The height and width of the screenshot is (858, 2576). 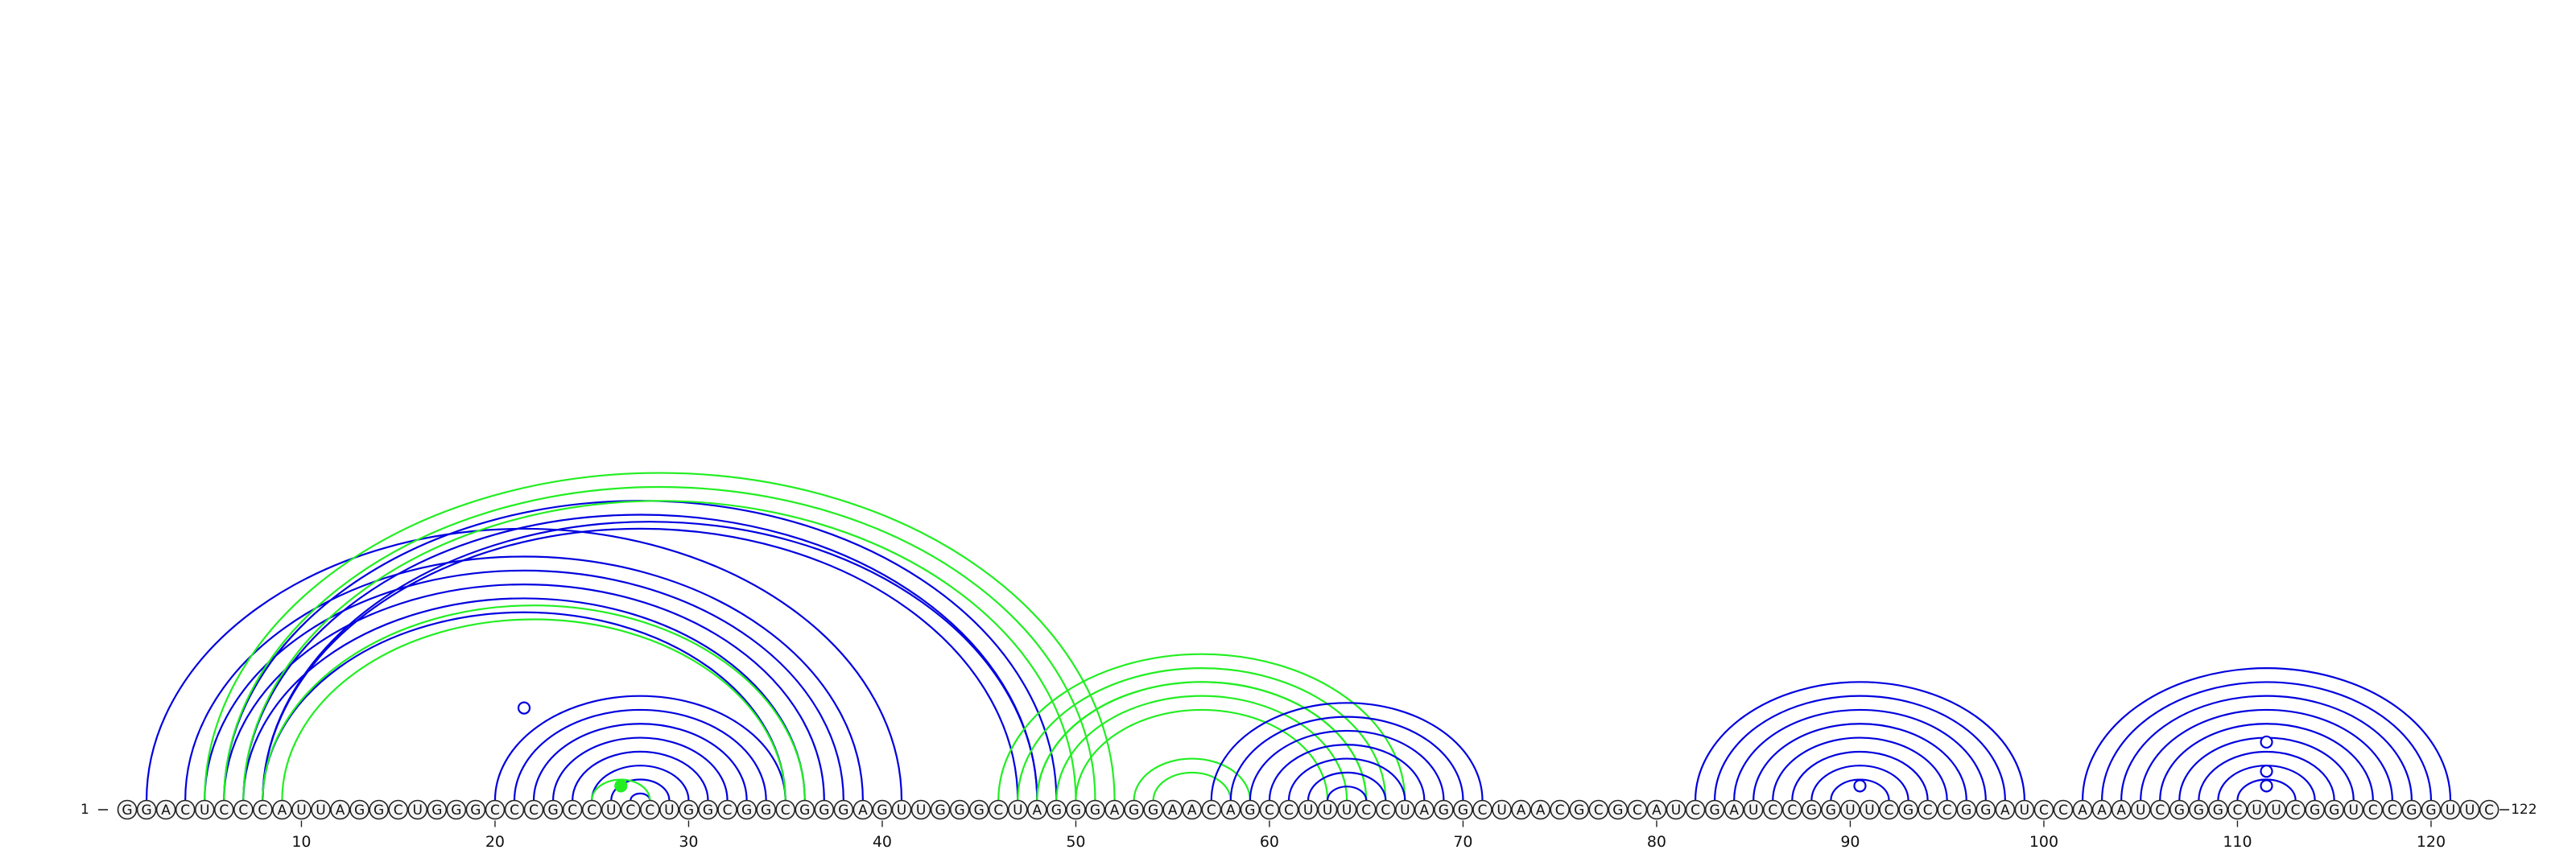 I want to click on nucleotide-16: U, so click(x=417, y=809).